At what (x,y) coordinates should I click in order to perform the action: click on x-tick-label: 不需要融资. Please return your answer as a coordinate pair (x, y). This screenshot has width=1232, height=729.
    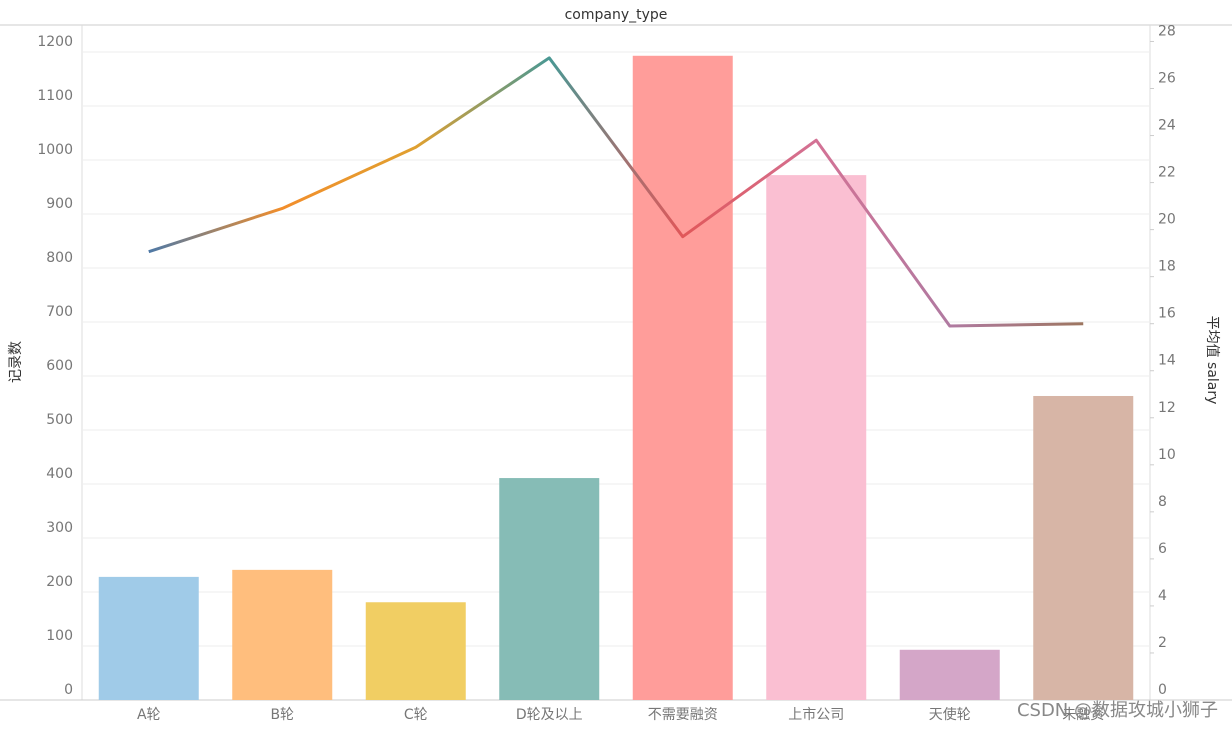
    Looking at the image, I should click on (683, 715).